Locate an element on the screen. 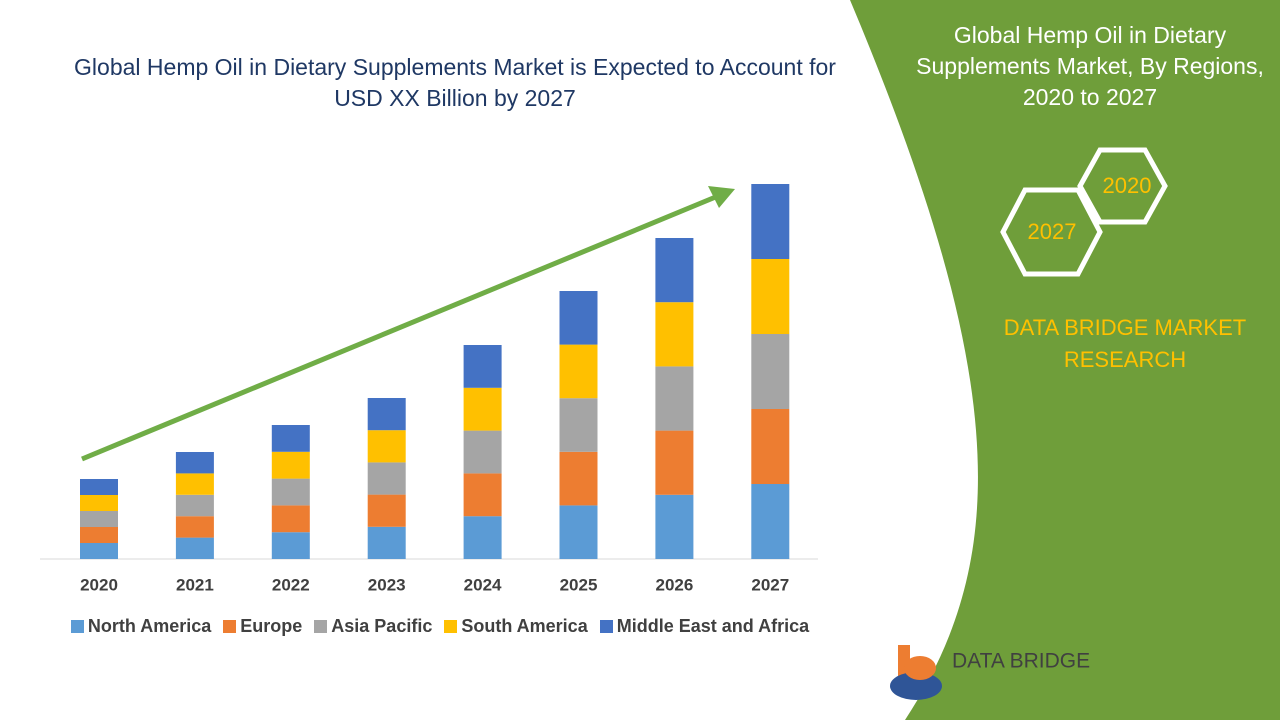 The image size is (1280, 720). x-tick-label: 2024 is located at coordinates (483, 584).